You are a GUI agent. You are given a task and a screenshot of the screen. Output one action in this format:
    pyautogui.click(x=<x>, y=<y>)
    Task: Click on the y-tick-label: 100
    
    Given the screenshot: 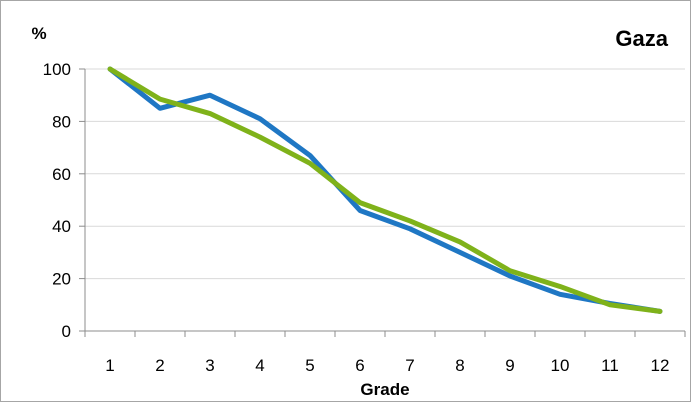 What is the action you would take?
    pyautogui.click(x=57, y=69)
    